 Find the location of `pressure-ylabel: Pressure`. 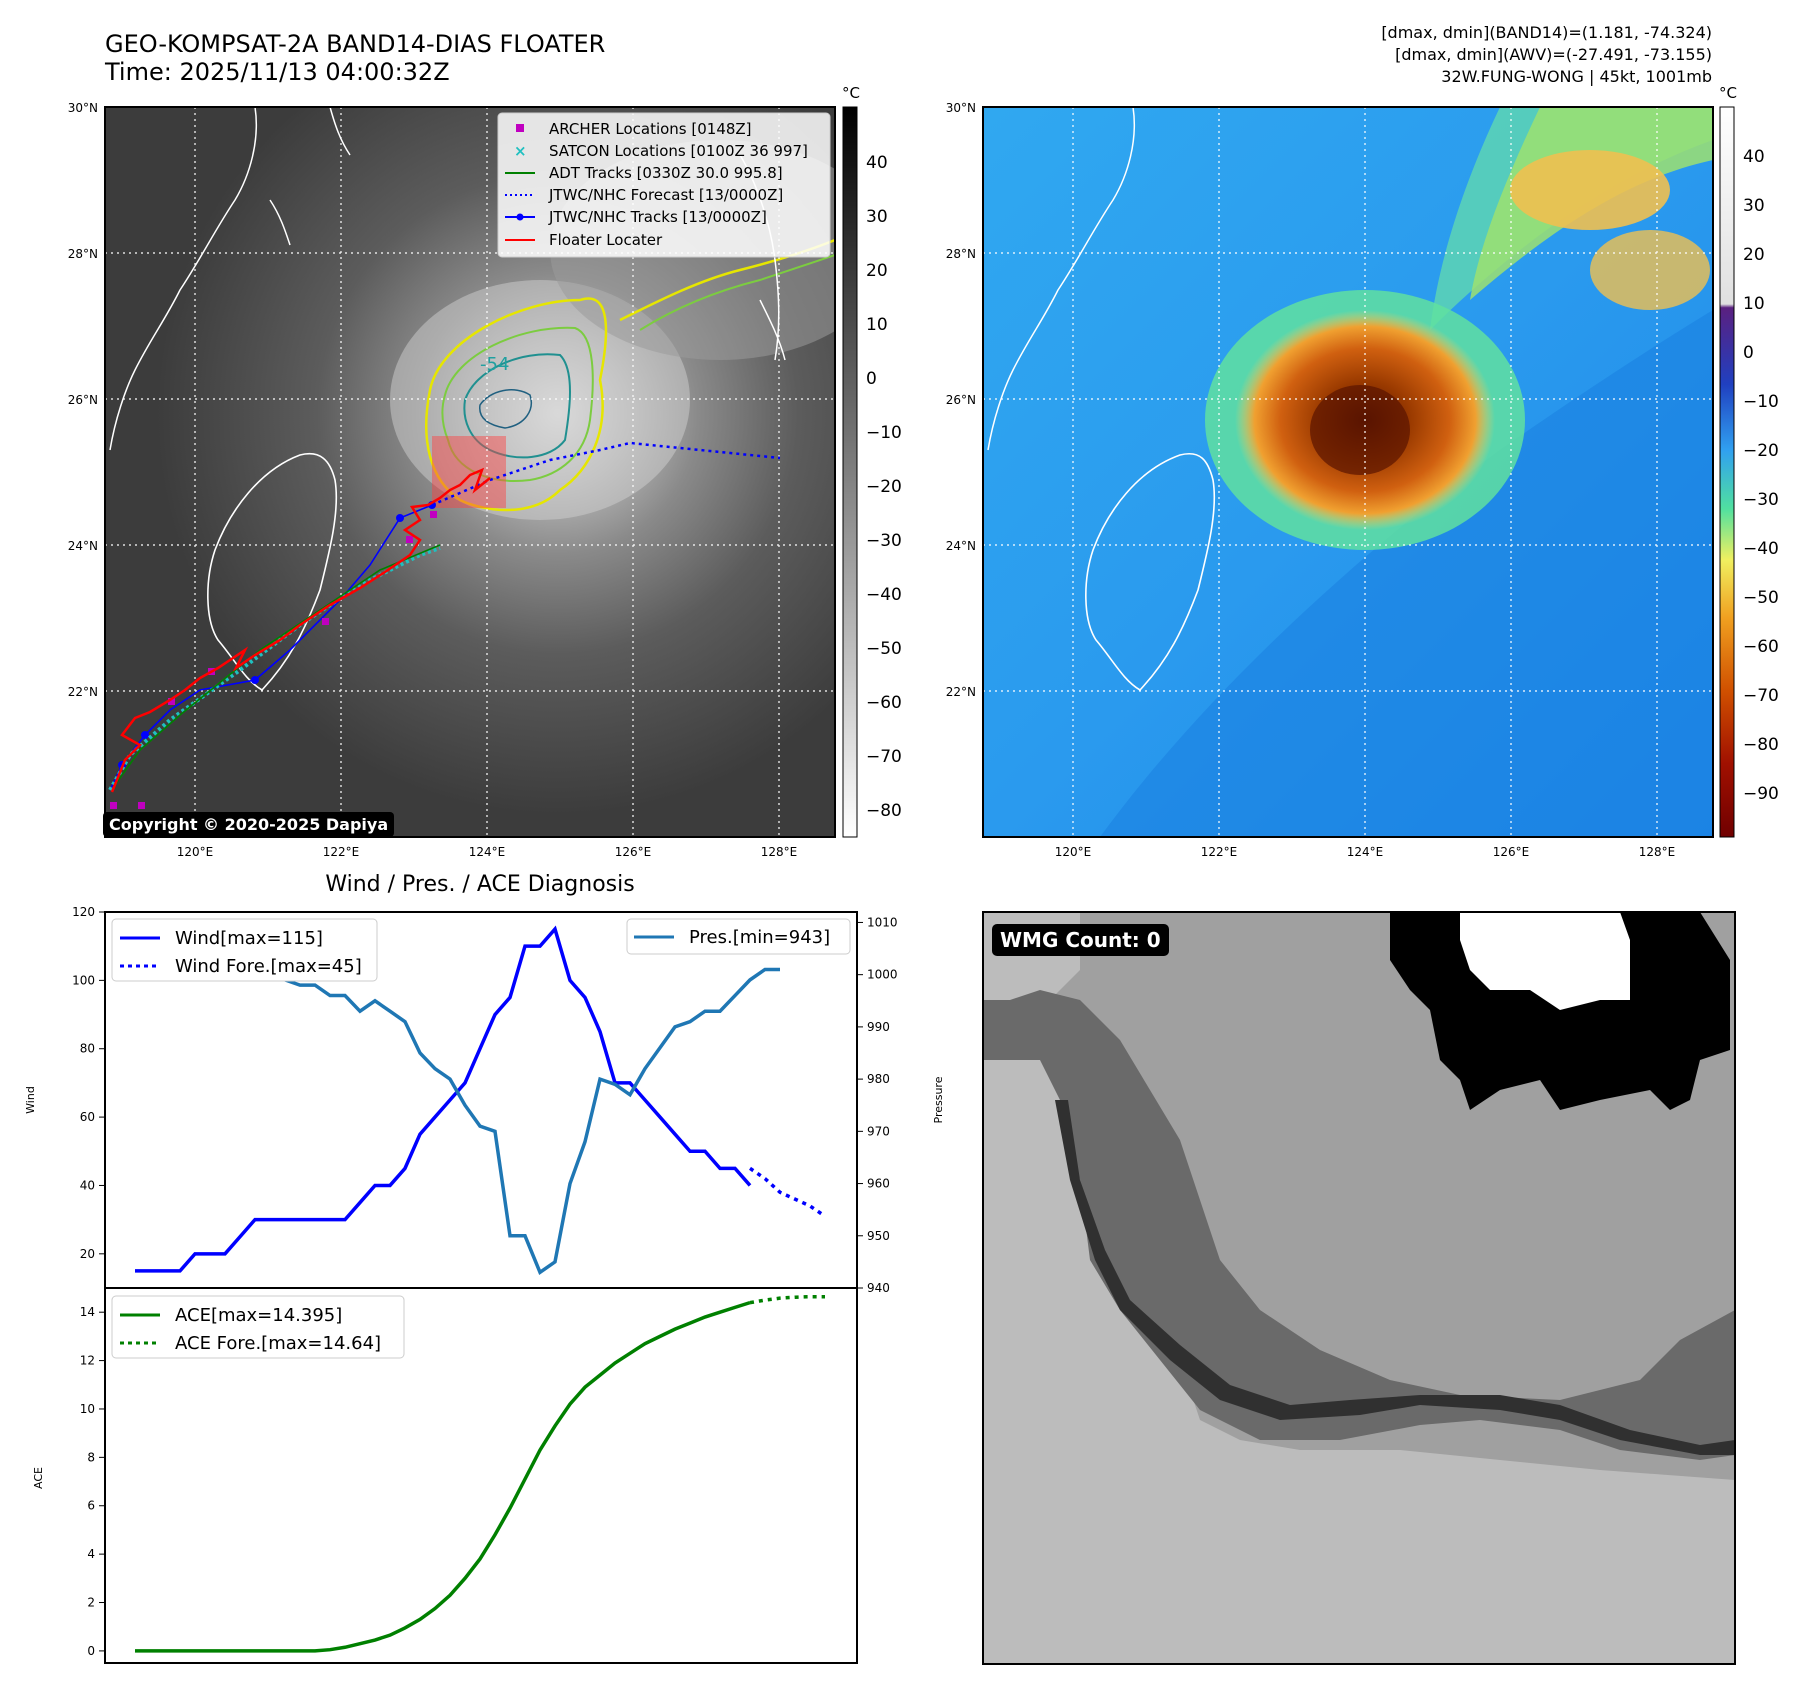

pressure-ylabel: Pressure is located at coordinates (938, 1099).